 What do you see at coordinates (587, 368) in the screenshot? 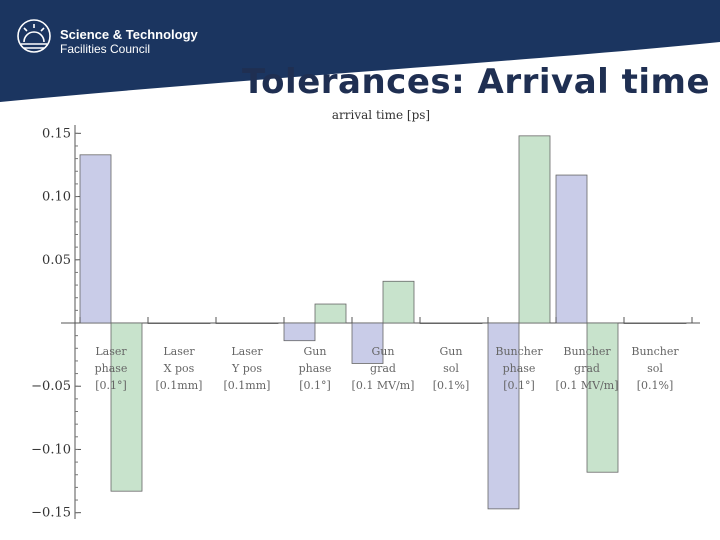
I see `category-label: Buncher grad [0.1 MV/m]` at bounding box center [587, 368].